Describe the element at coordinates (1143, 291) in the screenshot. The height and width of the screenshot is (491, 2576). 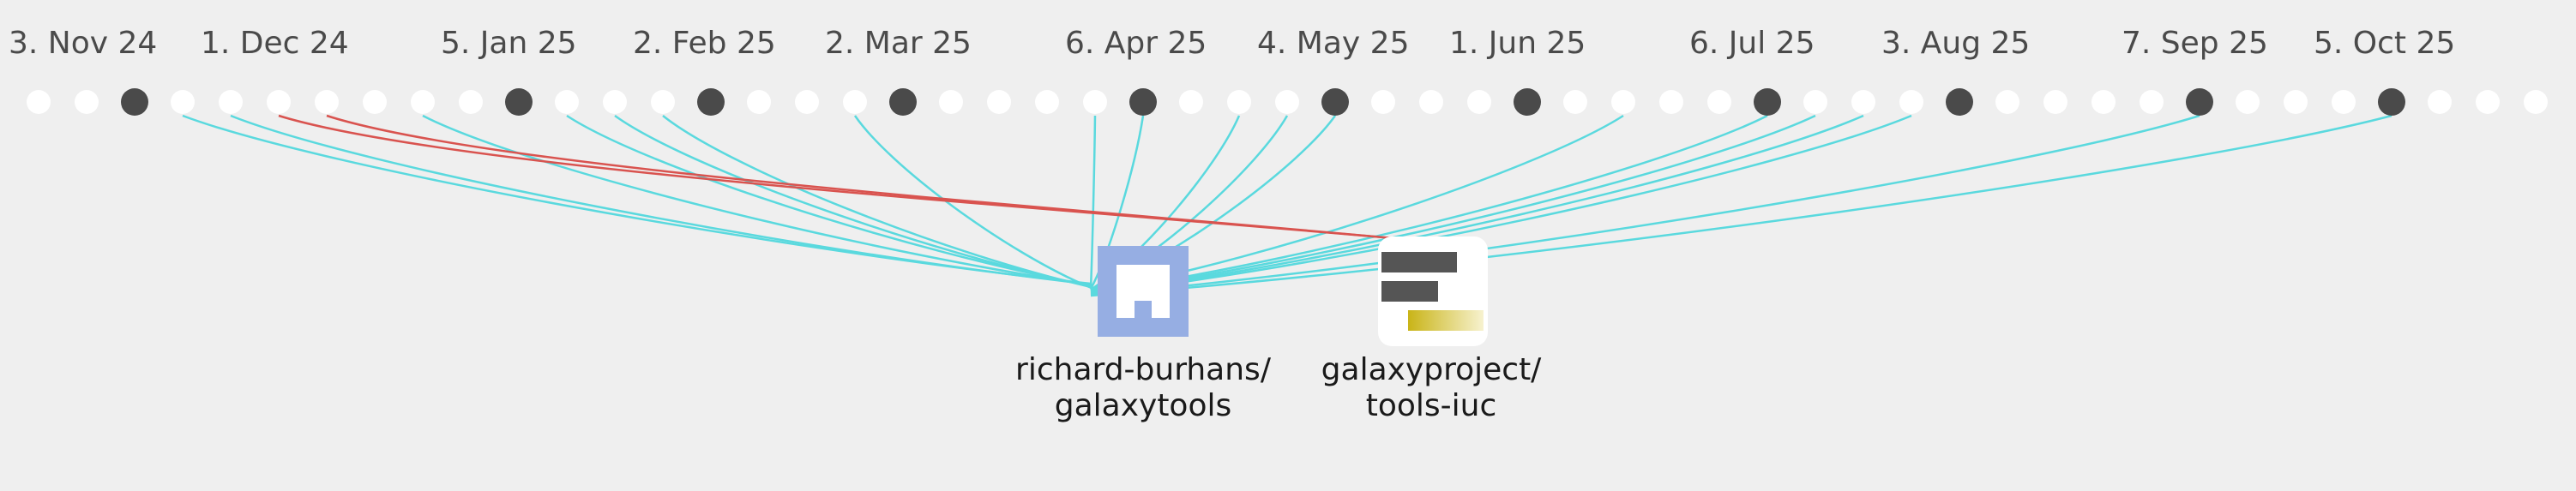
I see `building-icon` at that location.